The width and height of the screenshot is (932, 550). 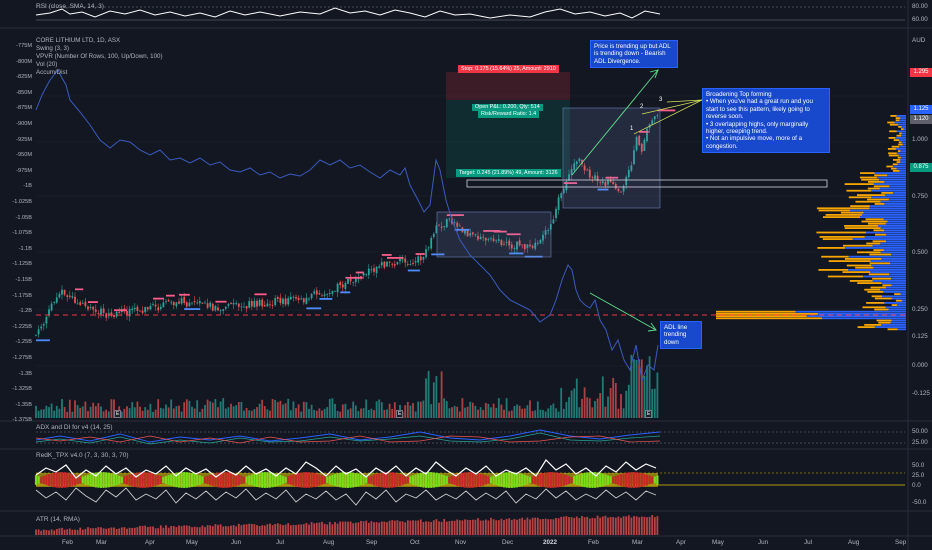 What do you see at coordinates (67, 542) in the screenshot?
I see `time-axis-label: Feb` at bounding box center [67, 542].